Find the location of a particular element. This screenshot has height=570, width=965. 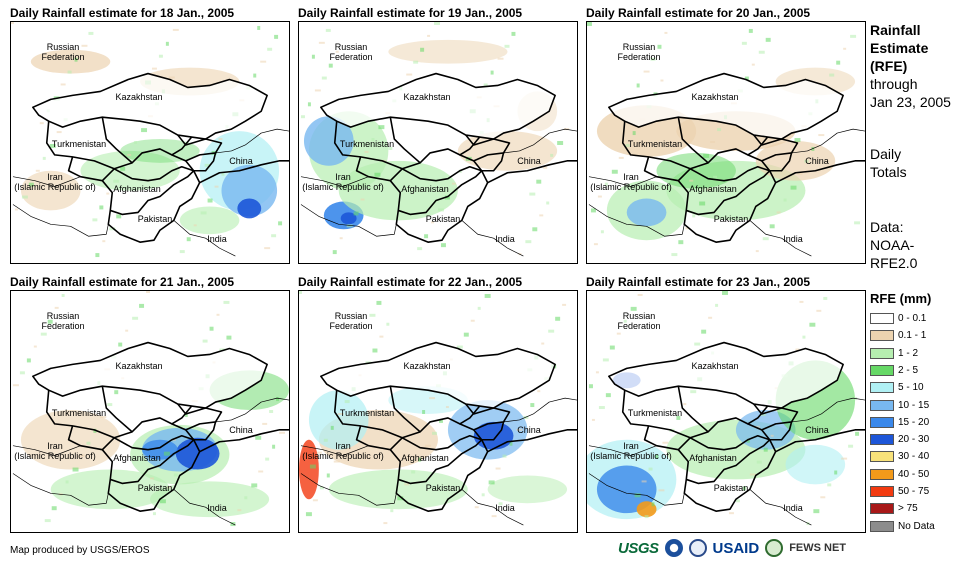

country-label-kazakhstan: Kazakhstan is located at coordinates (139, 97).